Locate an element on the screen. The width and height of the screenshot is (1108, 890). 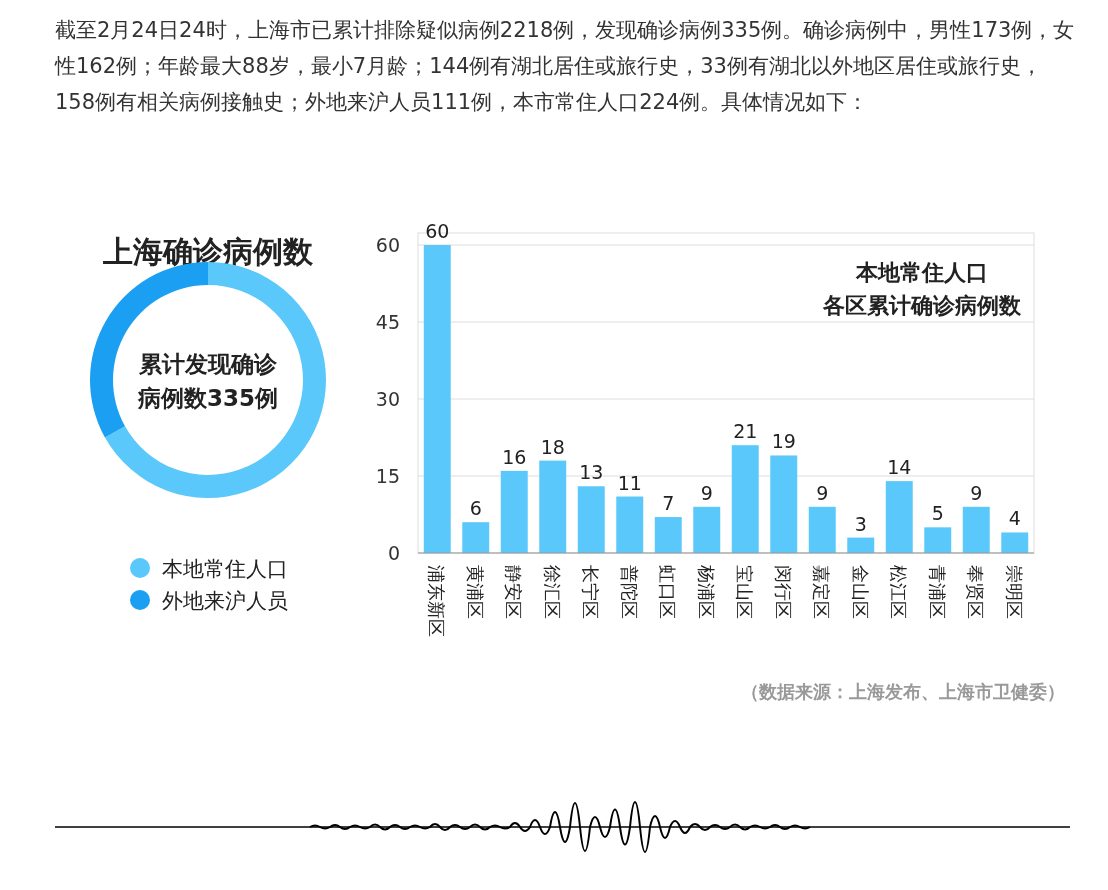
text: 累计发现确诊 is located at coordinates (208, 364).